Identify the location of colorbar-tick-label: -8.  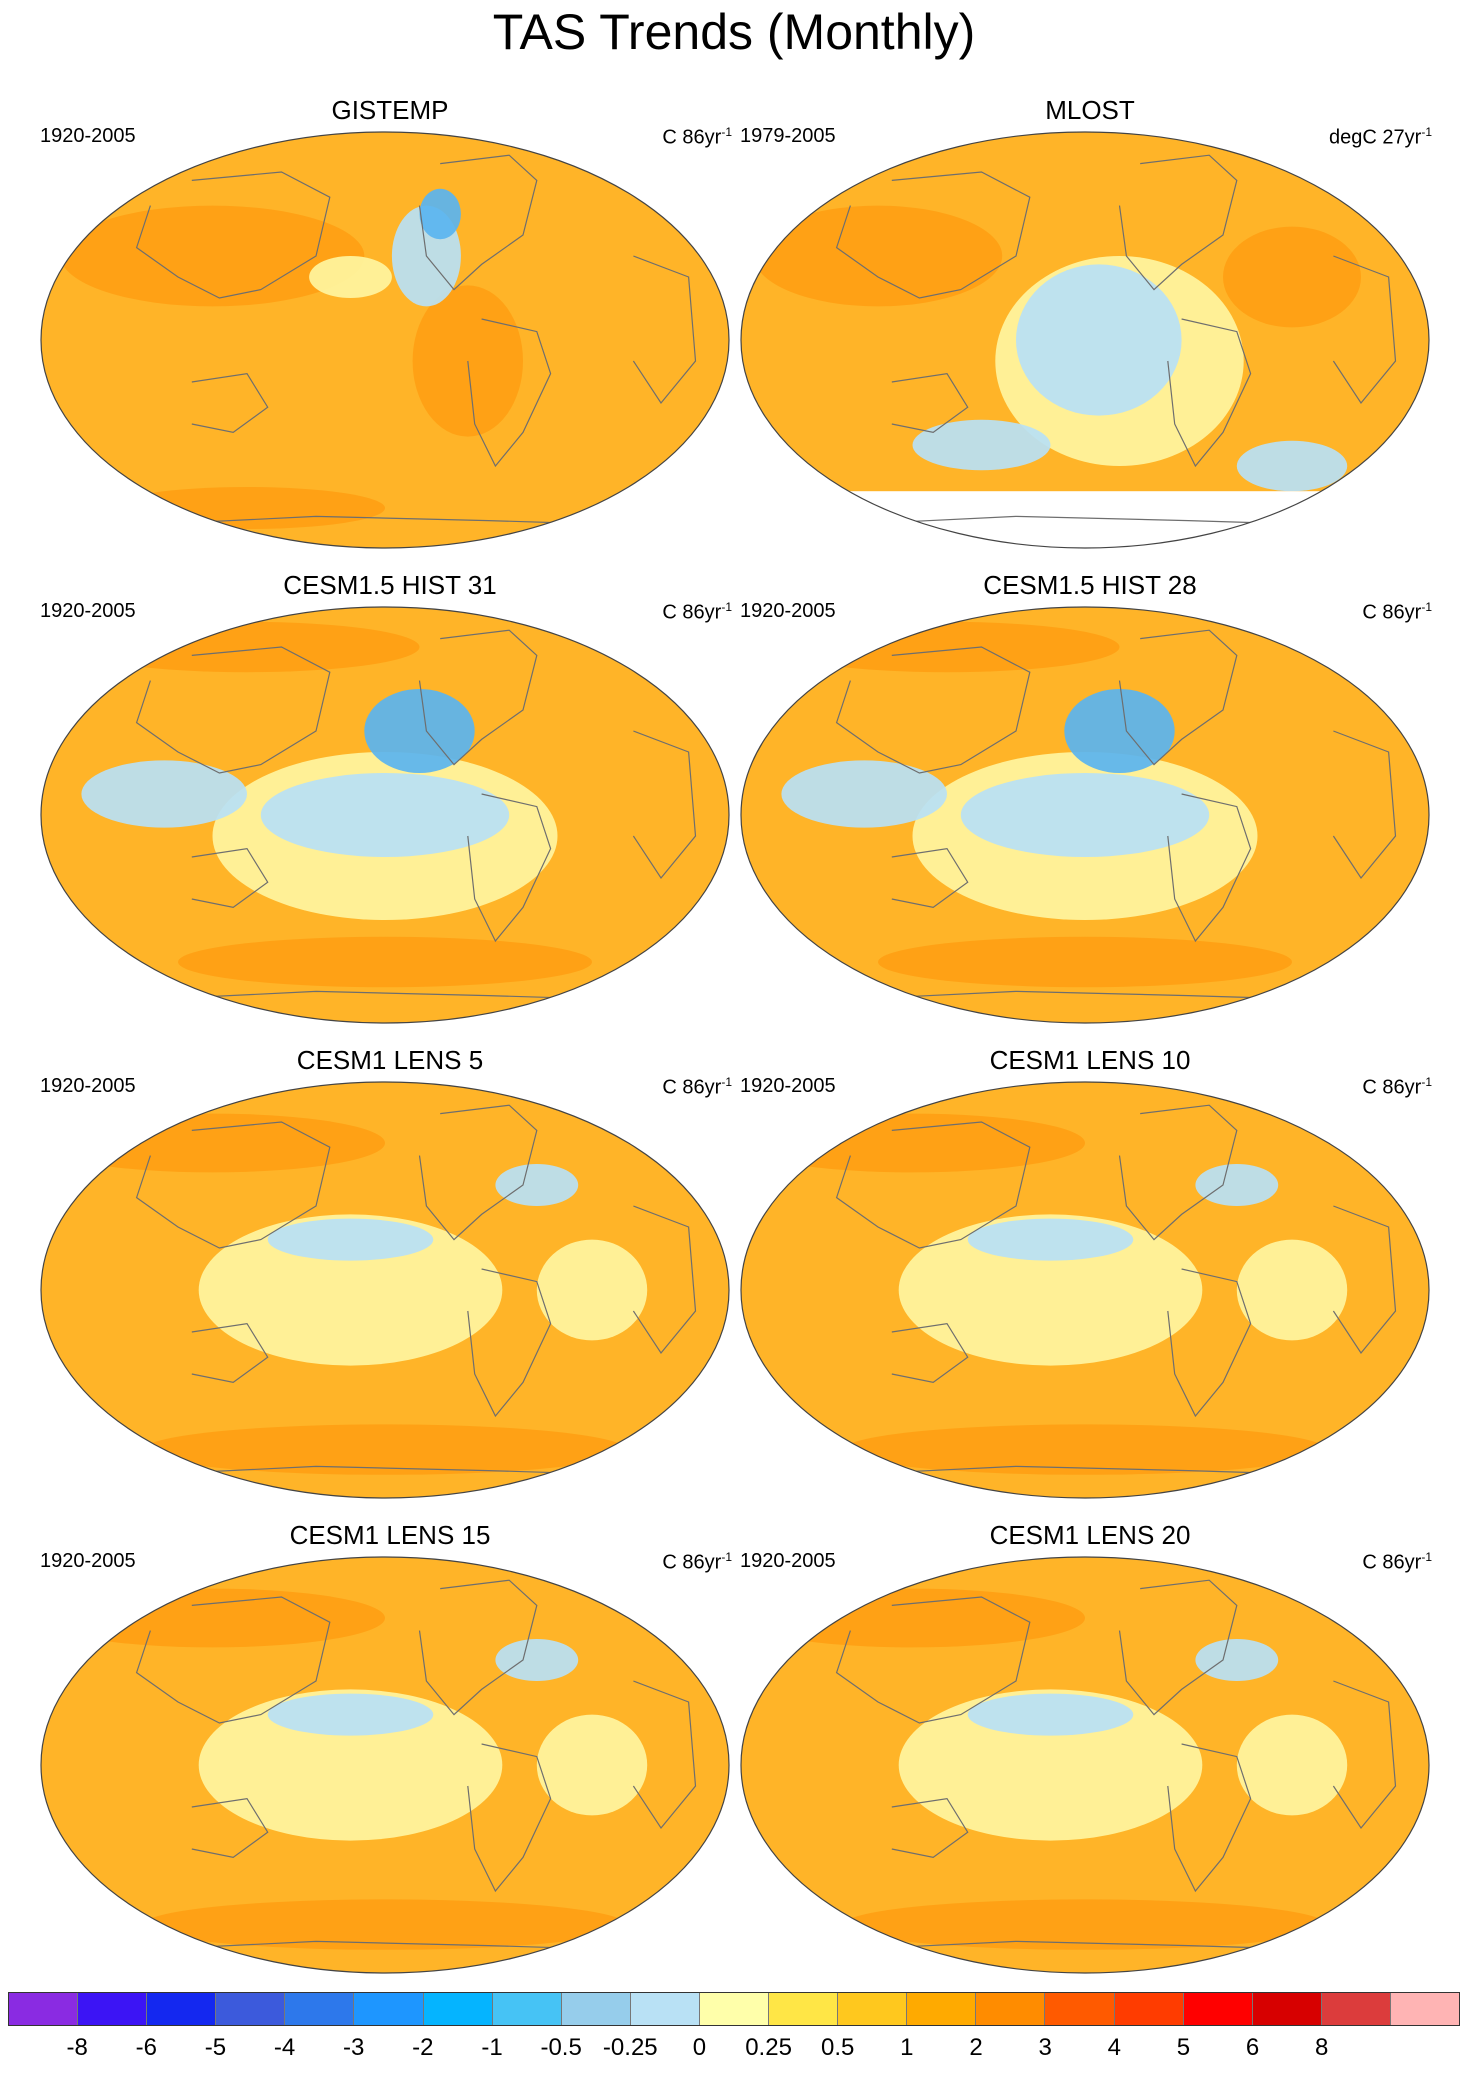
(76, 2048).